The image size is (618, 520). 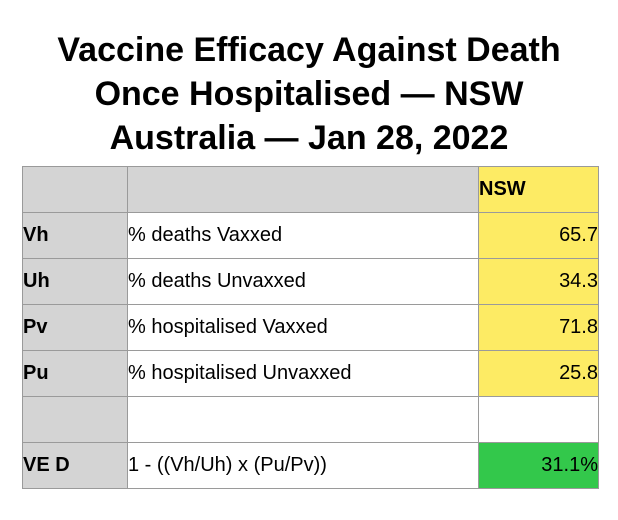 I want to click on row-label-vh: Vh, so click(x=75, y=235).